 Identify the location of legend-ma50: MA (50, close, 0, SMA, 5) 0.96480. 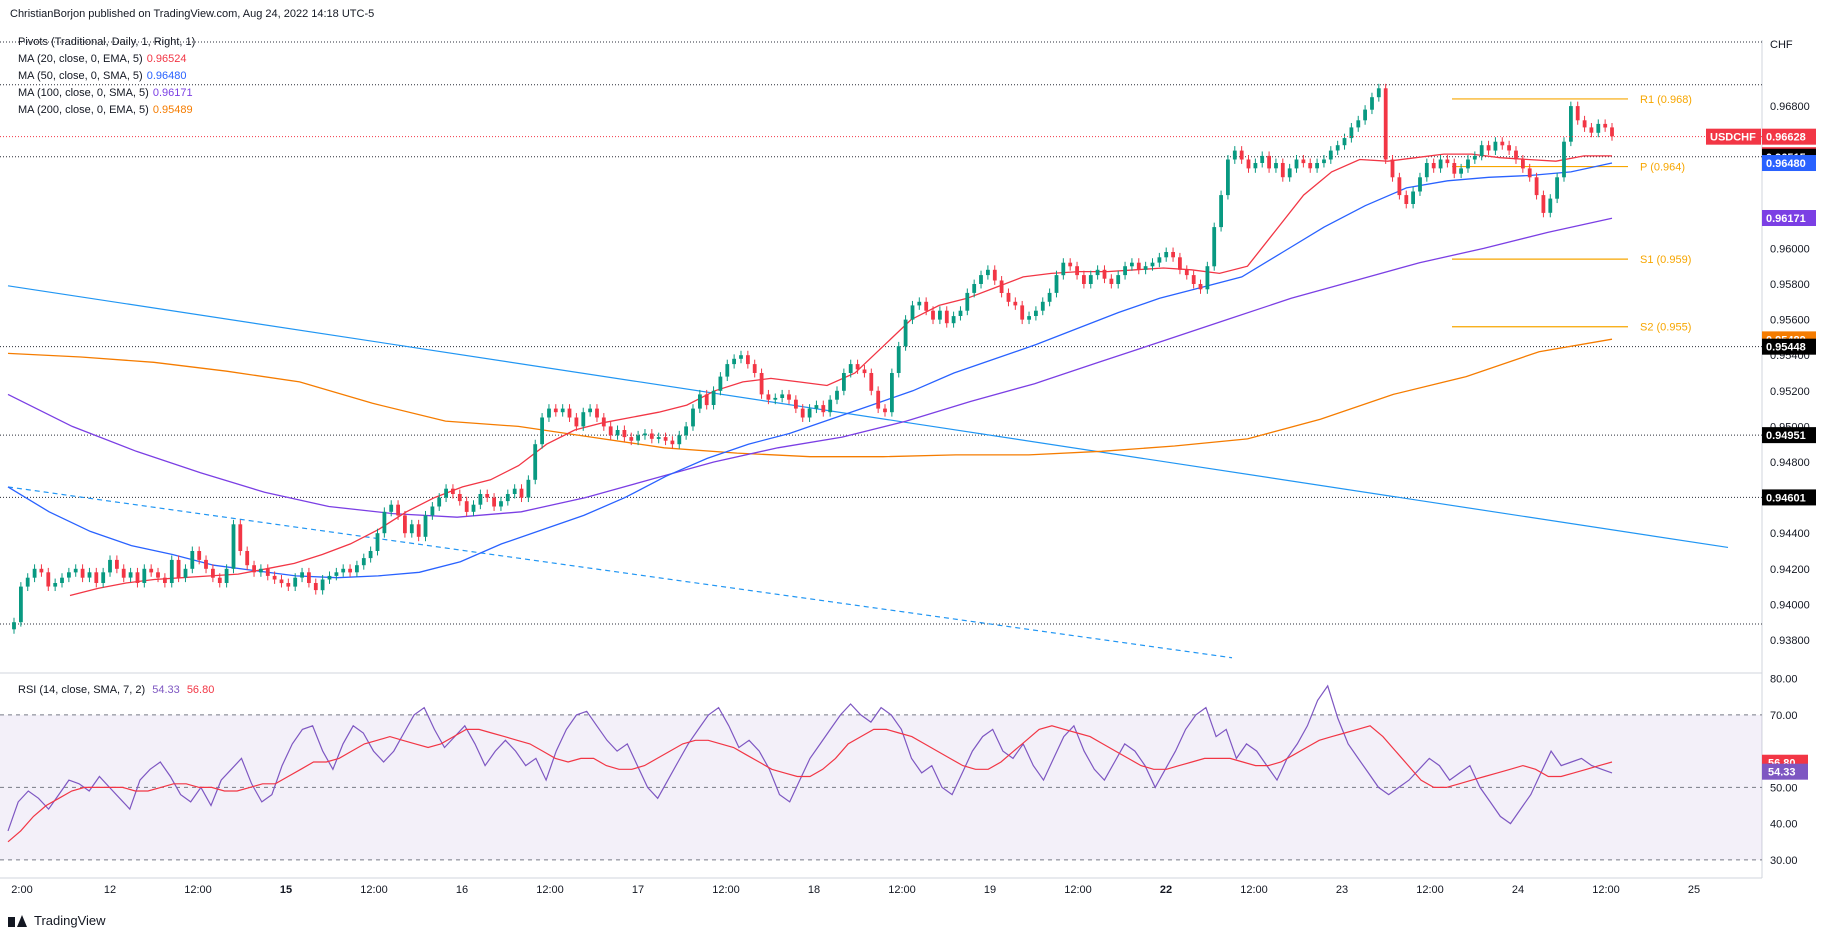
(106, 76).